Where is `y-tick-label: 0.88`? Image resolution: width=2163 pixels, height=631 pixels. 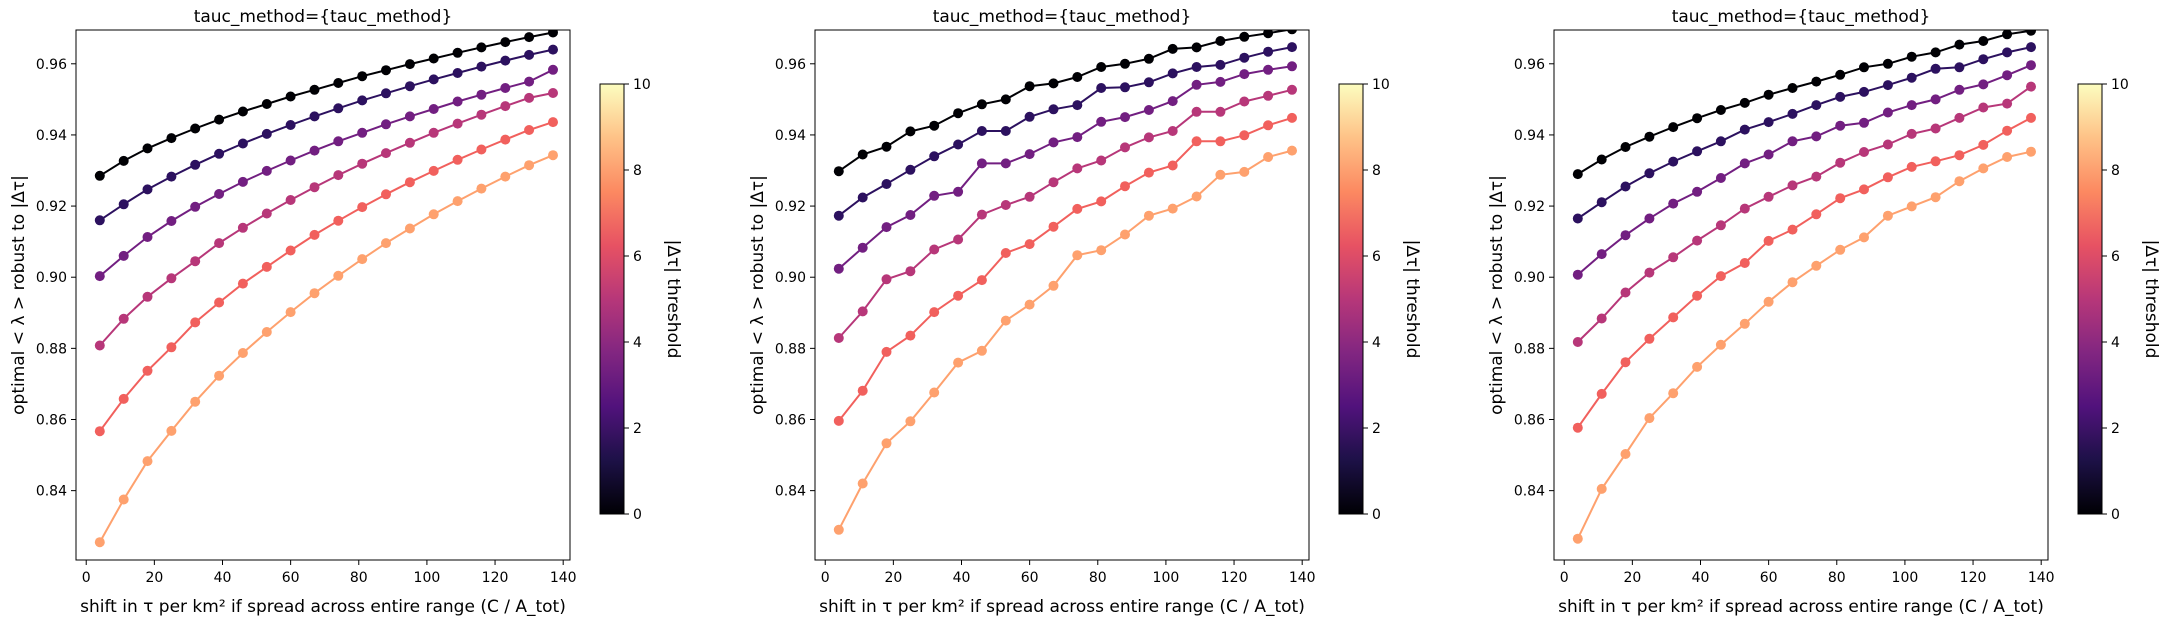
y-tick-label: 0.88 is located at coordinates (1529, 349).